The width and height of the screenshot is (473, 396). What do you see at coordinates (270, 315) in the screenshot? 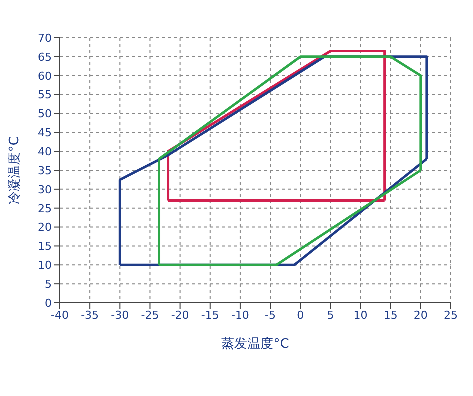
I see `x-tick-label: -5` at bounding box center [270, 315].